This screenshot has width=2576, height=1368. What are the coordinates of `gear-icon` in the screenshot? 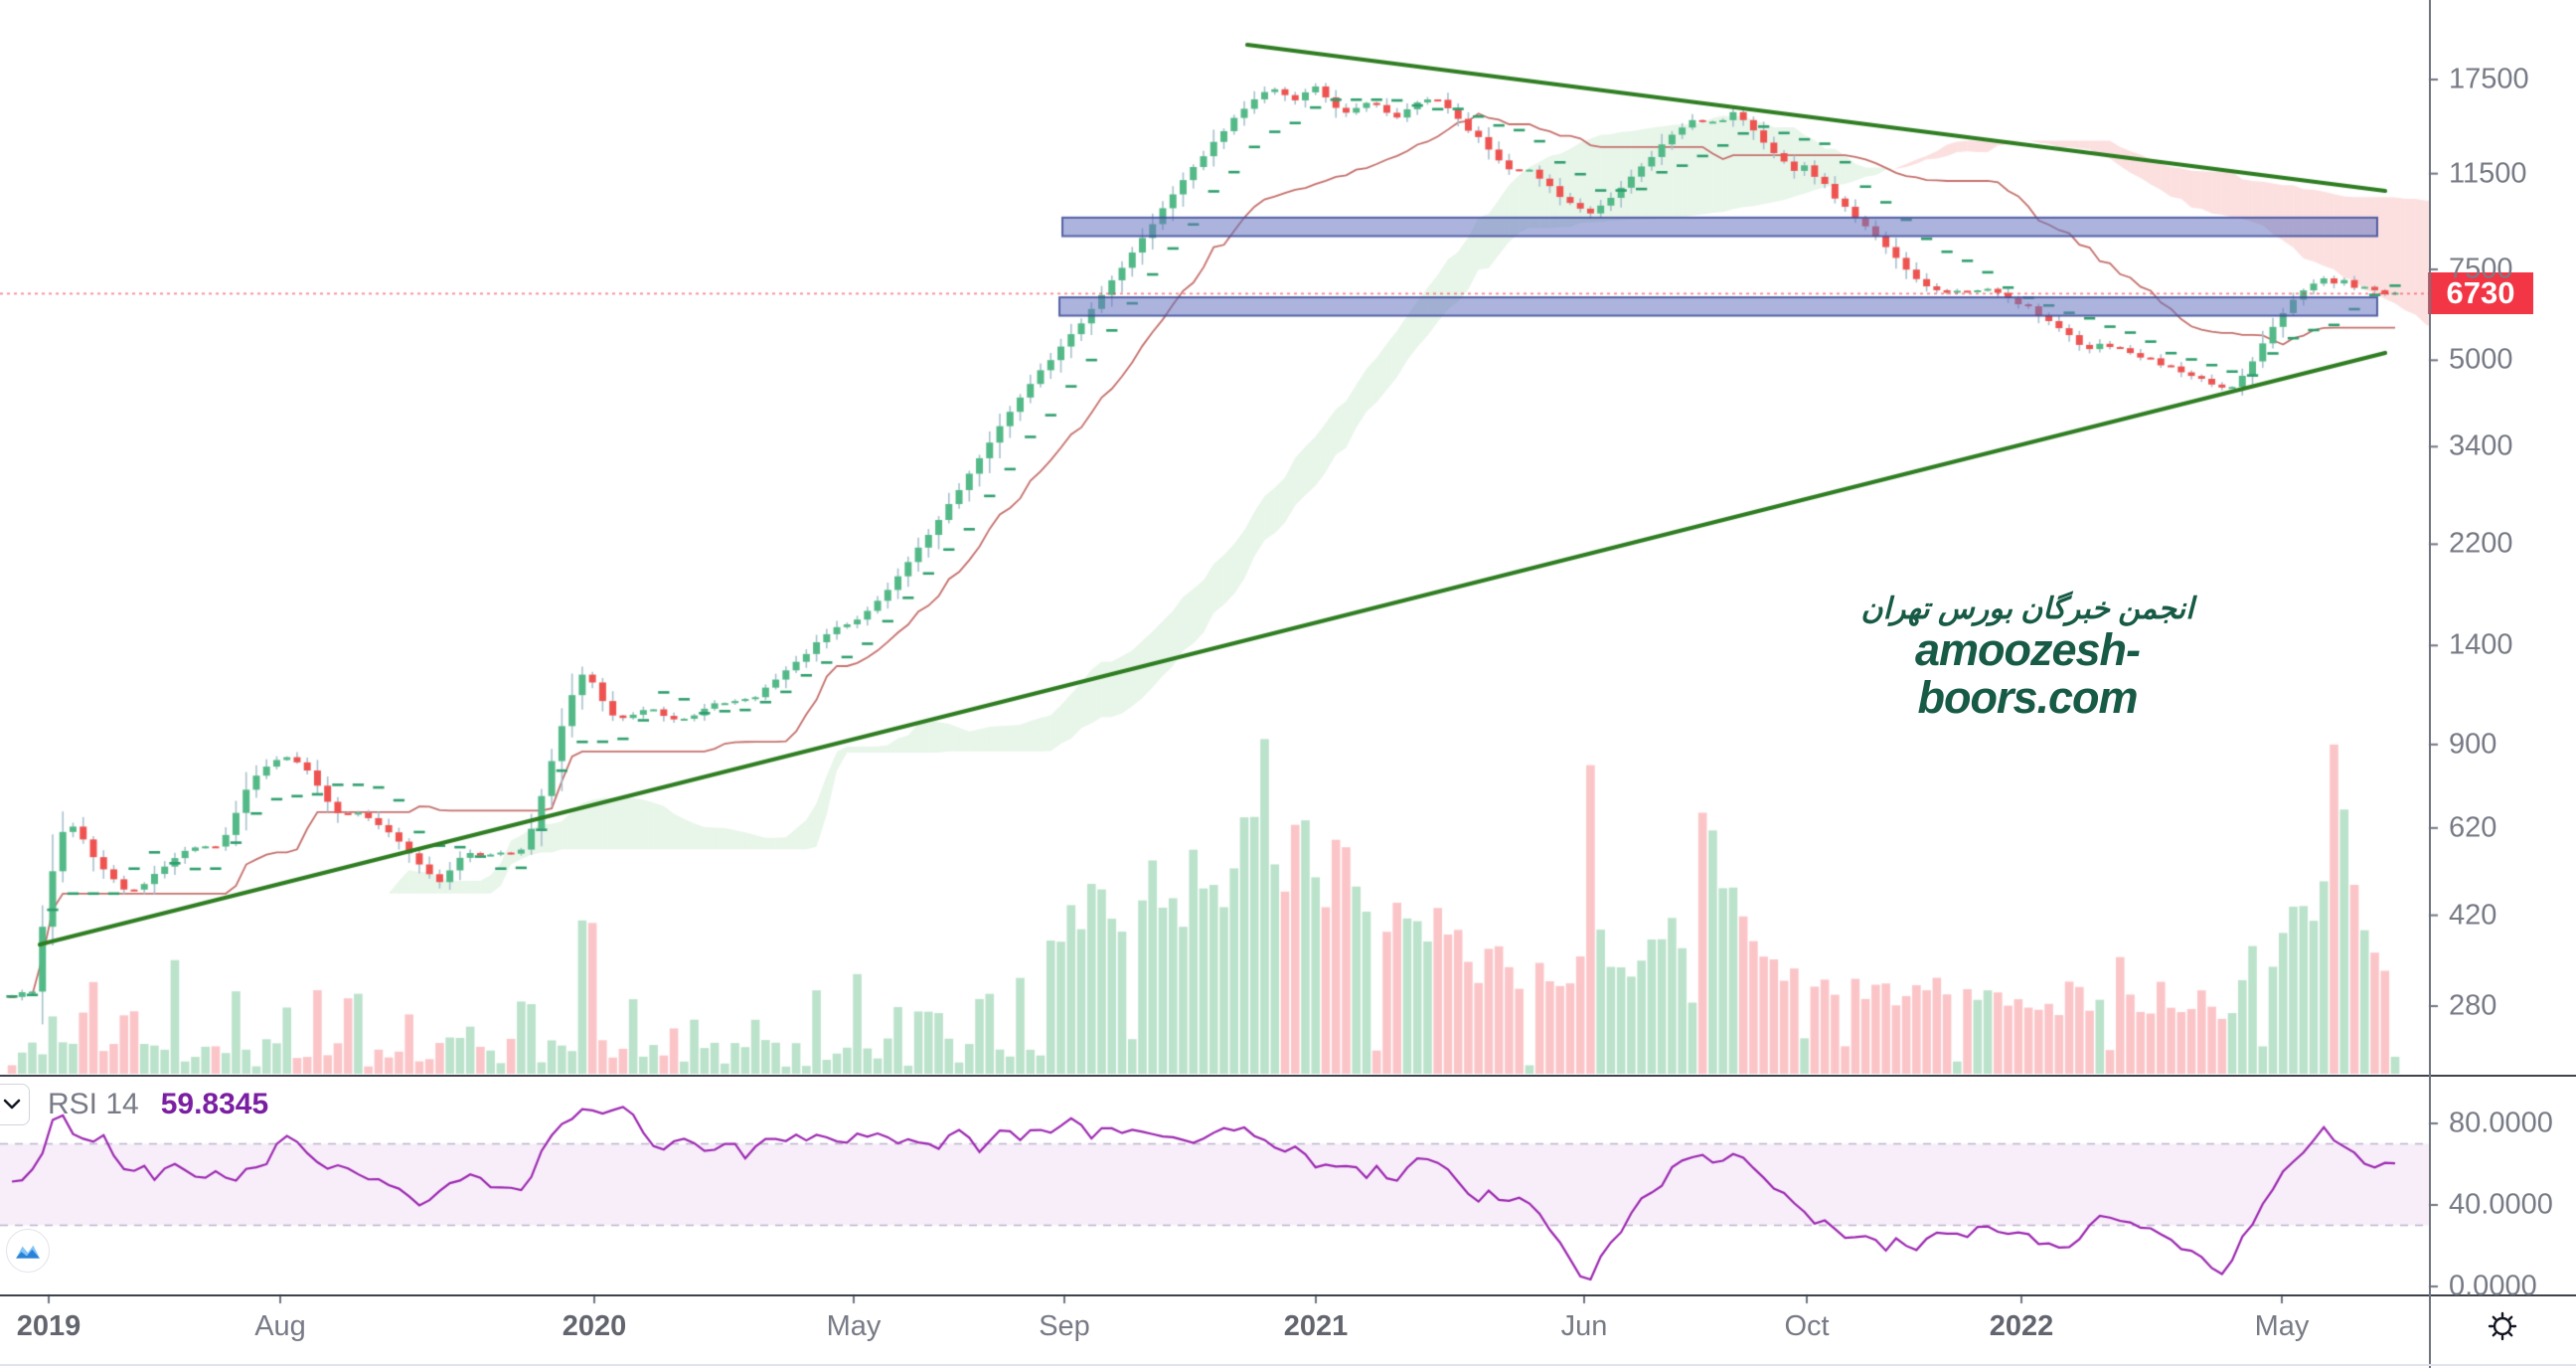 It's located at (2502, 1326).